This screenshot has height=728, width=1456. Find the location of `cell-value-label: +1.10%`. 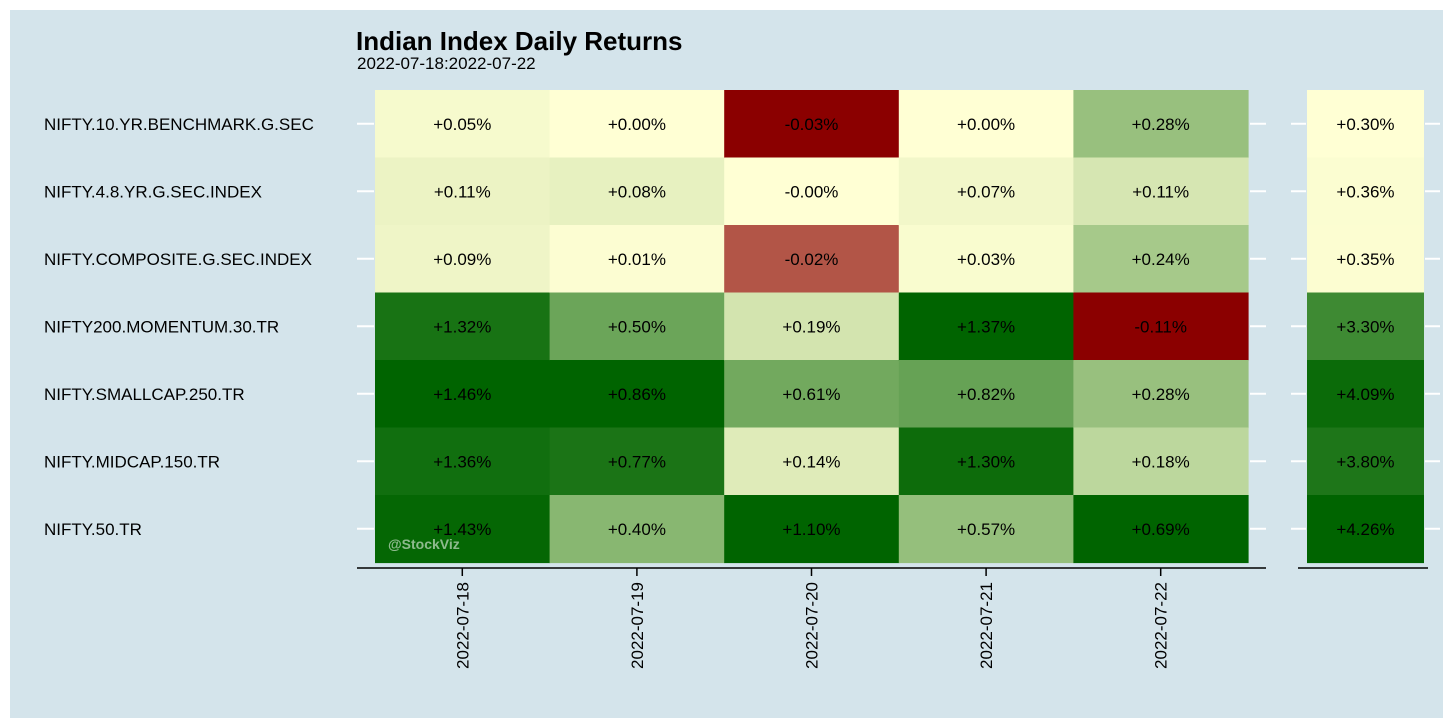

cell-value-label: +1.10% is located at coordinates (811, 529).